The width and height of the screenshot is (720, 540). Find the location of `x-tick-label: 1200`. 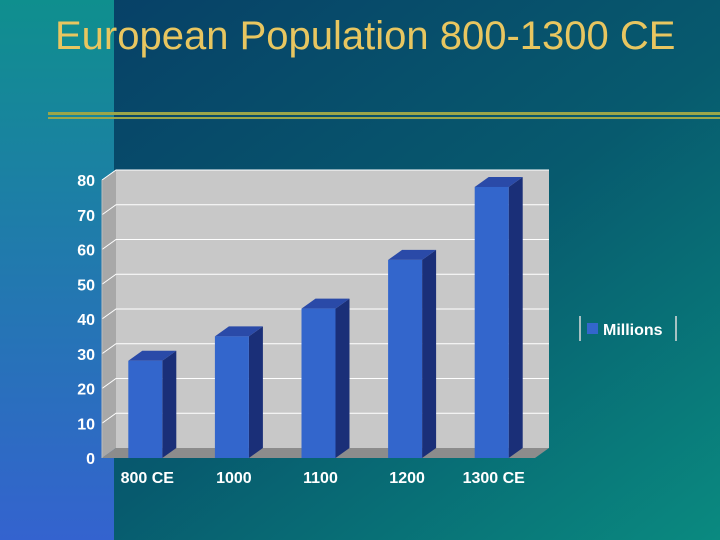

x-tick-label: 1200 is located at coordinates (407, 478).